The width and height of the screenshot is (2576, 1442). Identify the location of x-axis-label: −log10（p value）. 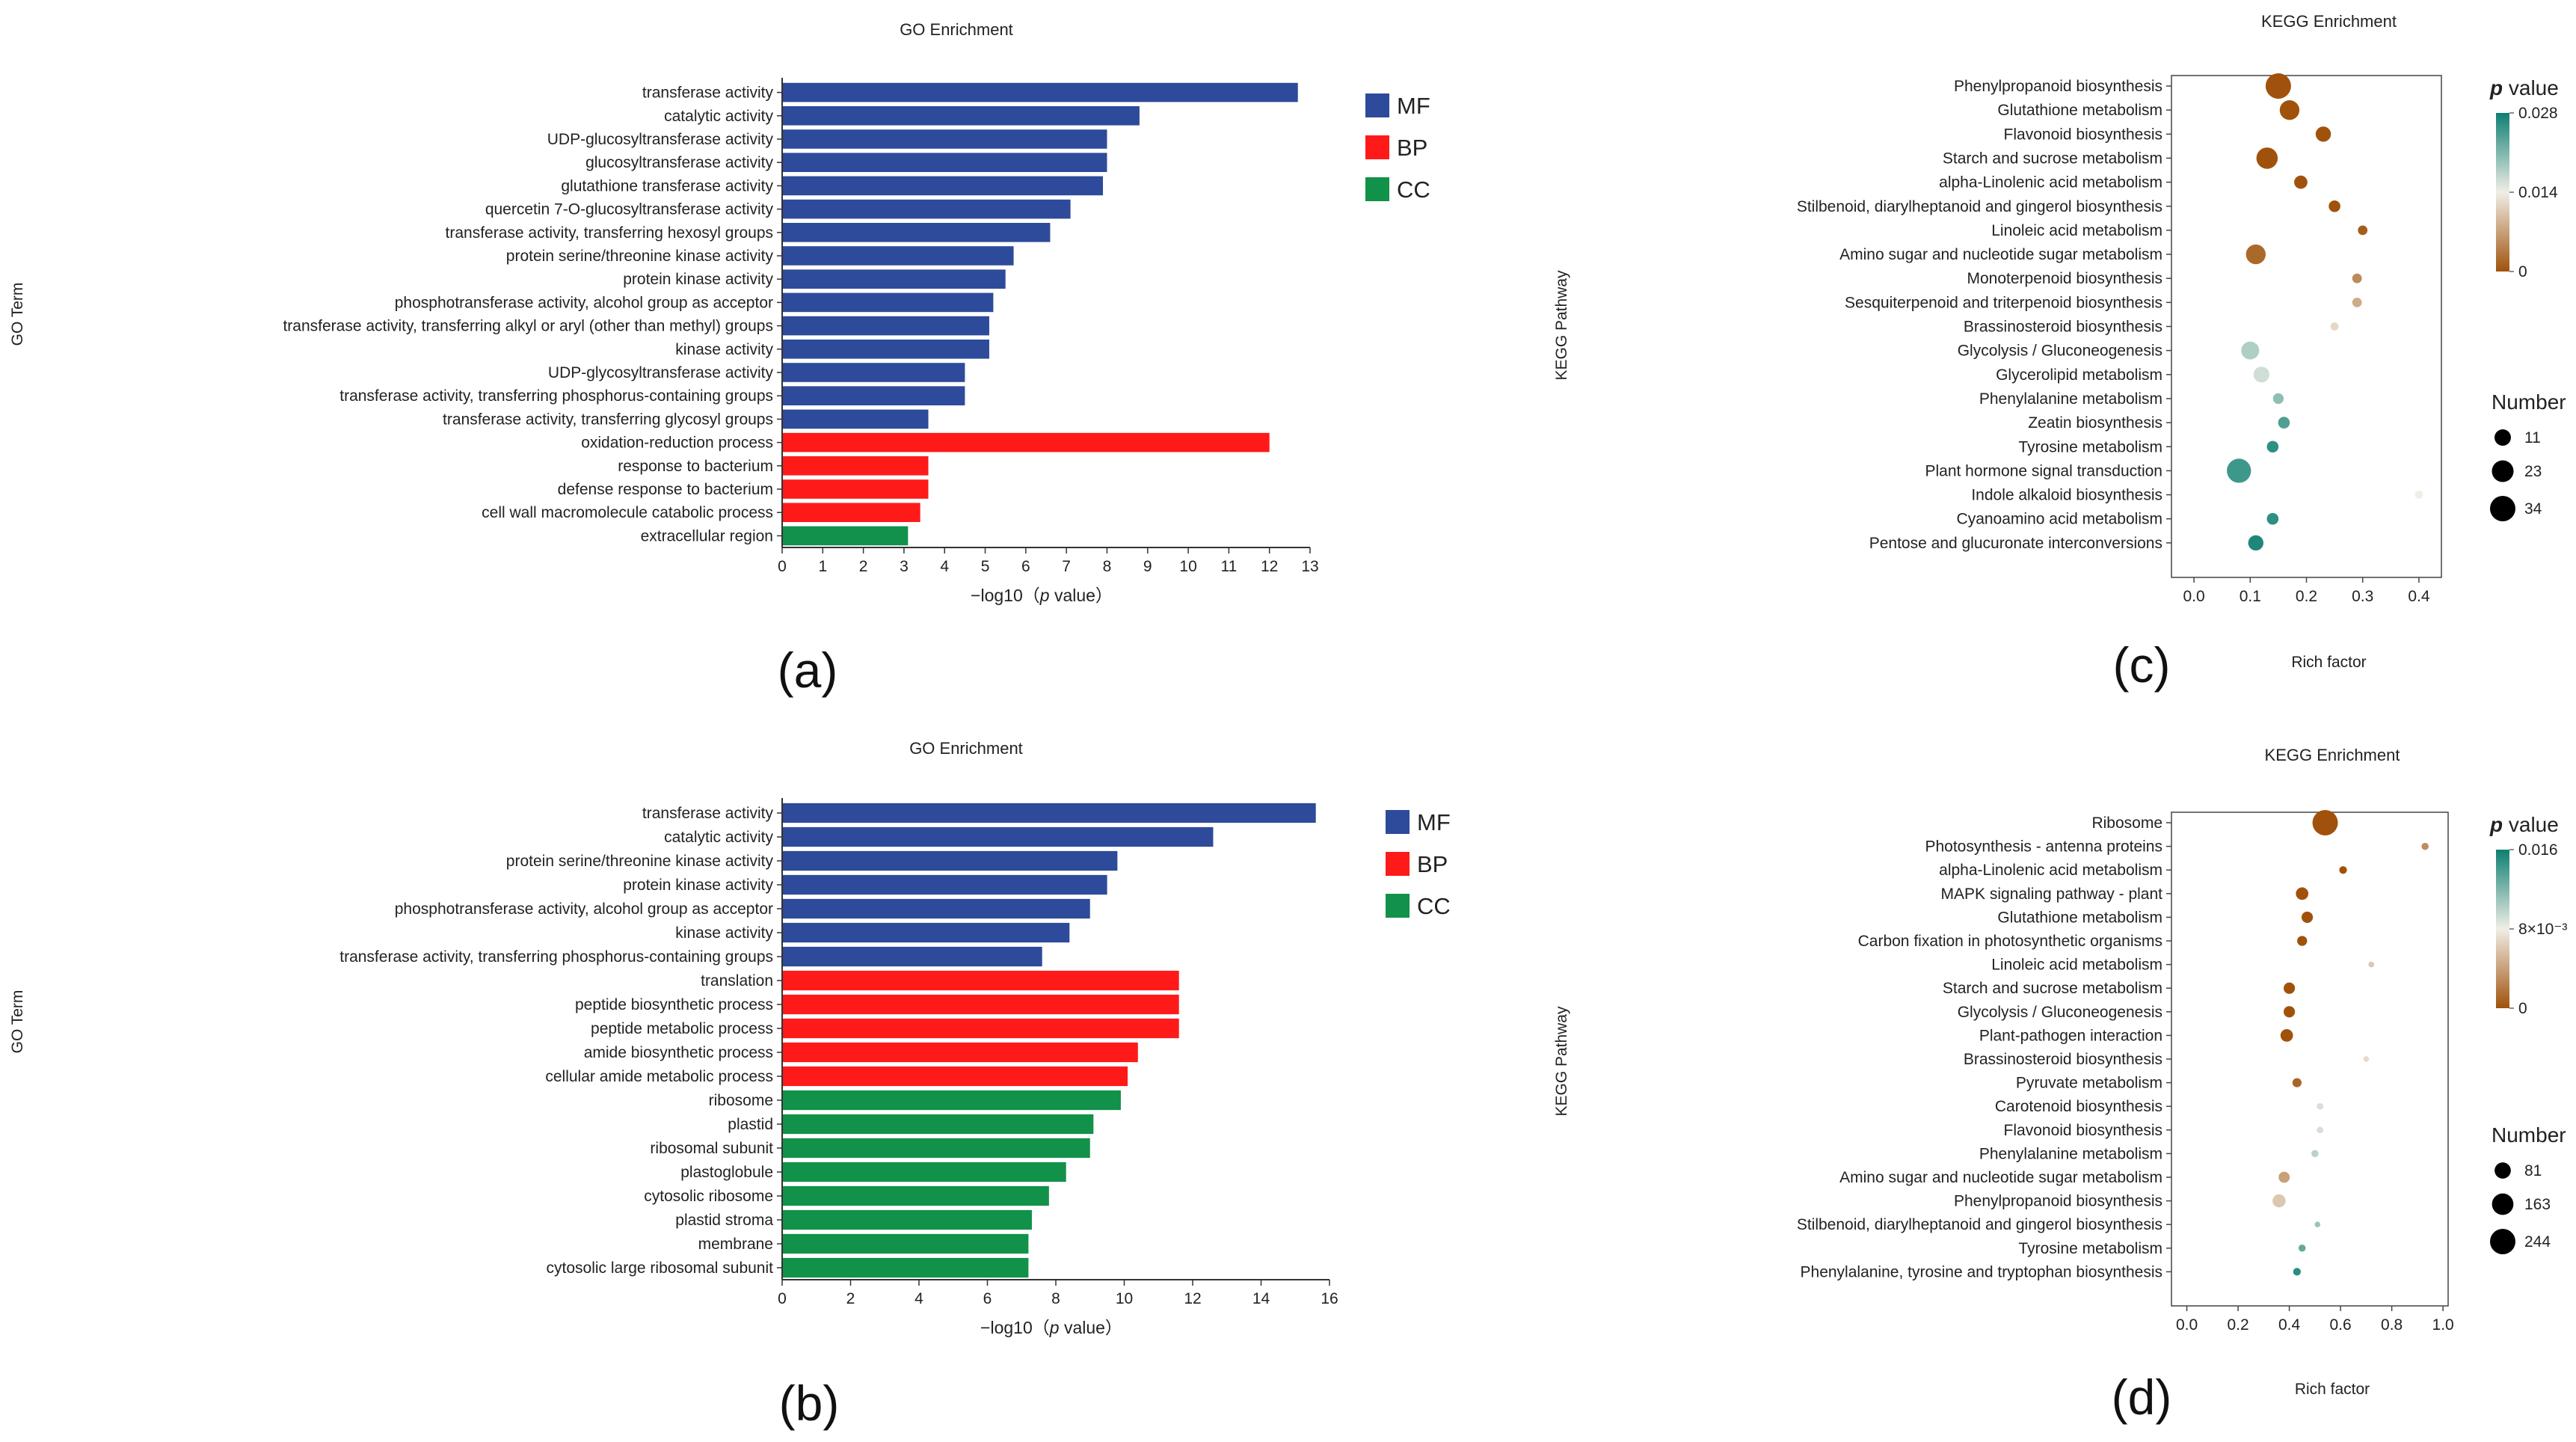
(1051, 1328).